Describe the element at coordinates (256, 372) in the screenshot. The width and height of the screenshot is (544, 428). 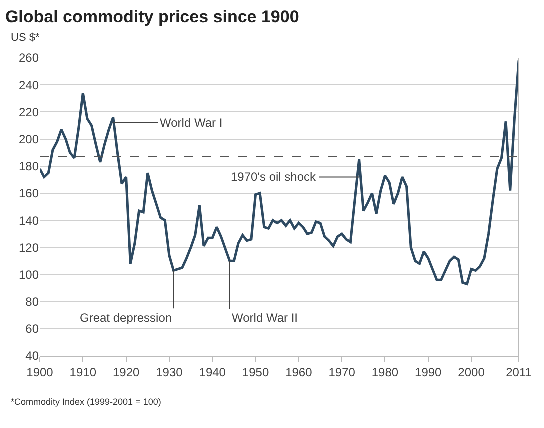
I see `x-tick-label: 1950` at that location.